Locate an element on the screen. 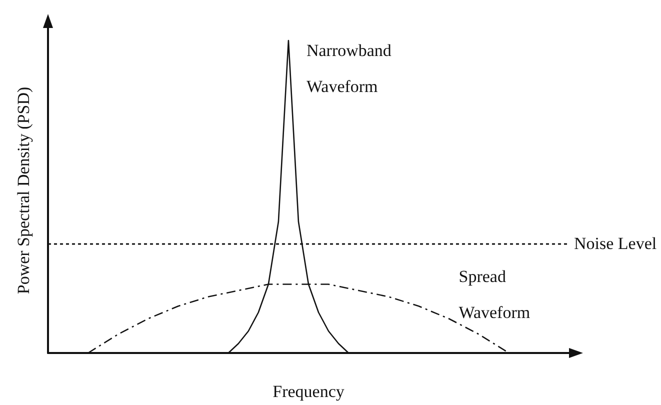 The image size is (661, 405). ref-line-label: Noise Level is located at coordinates (615, 244).